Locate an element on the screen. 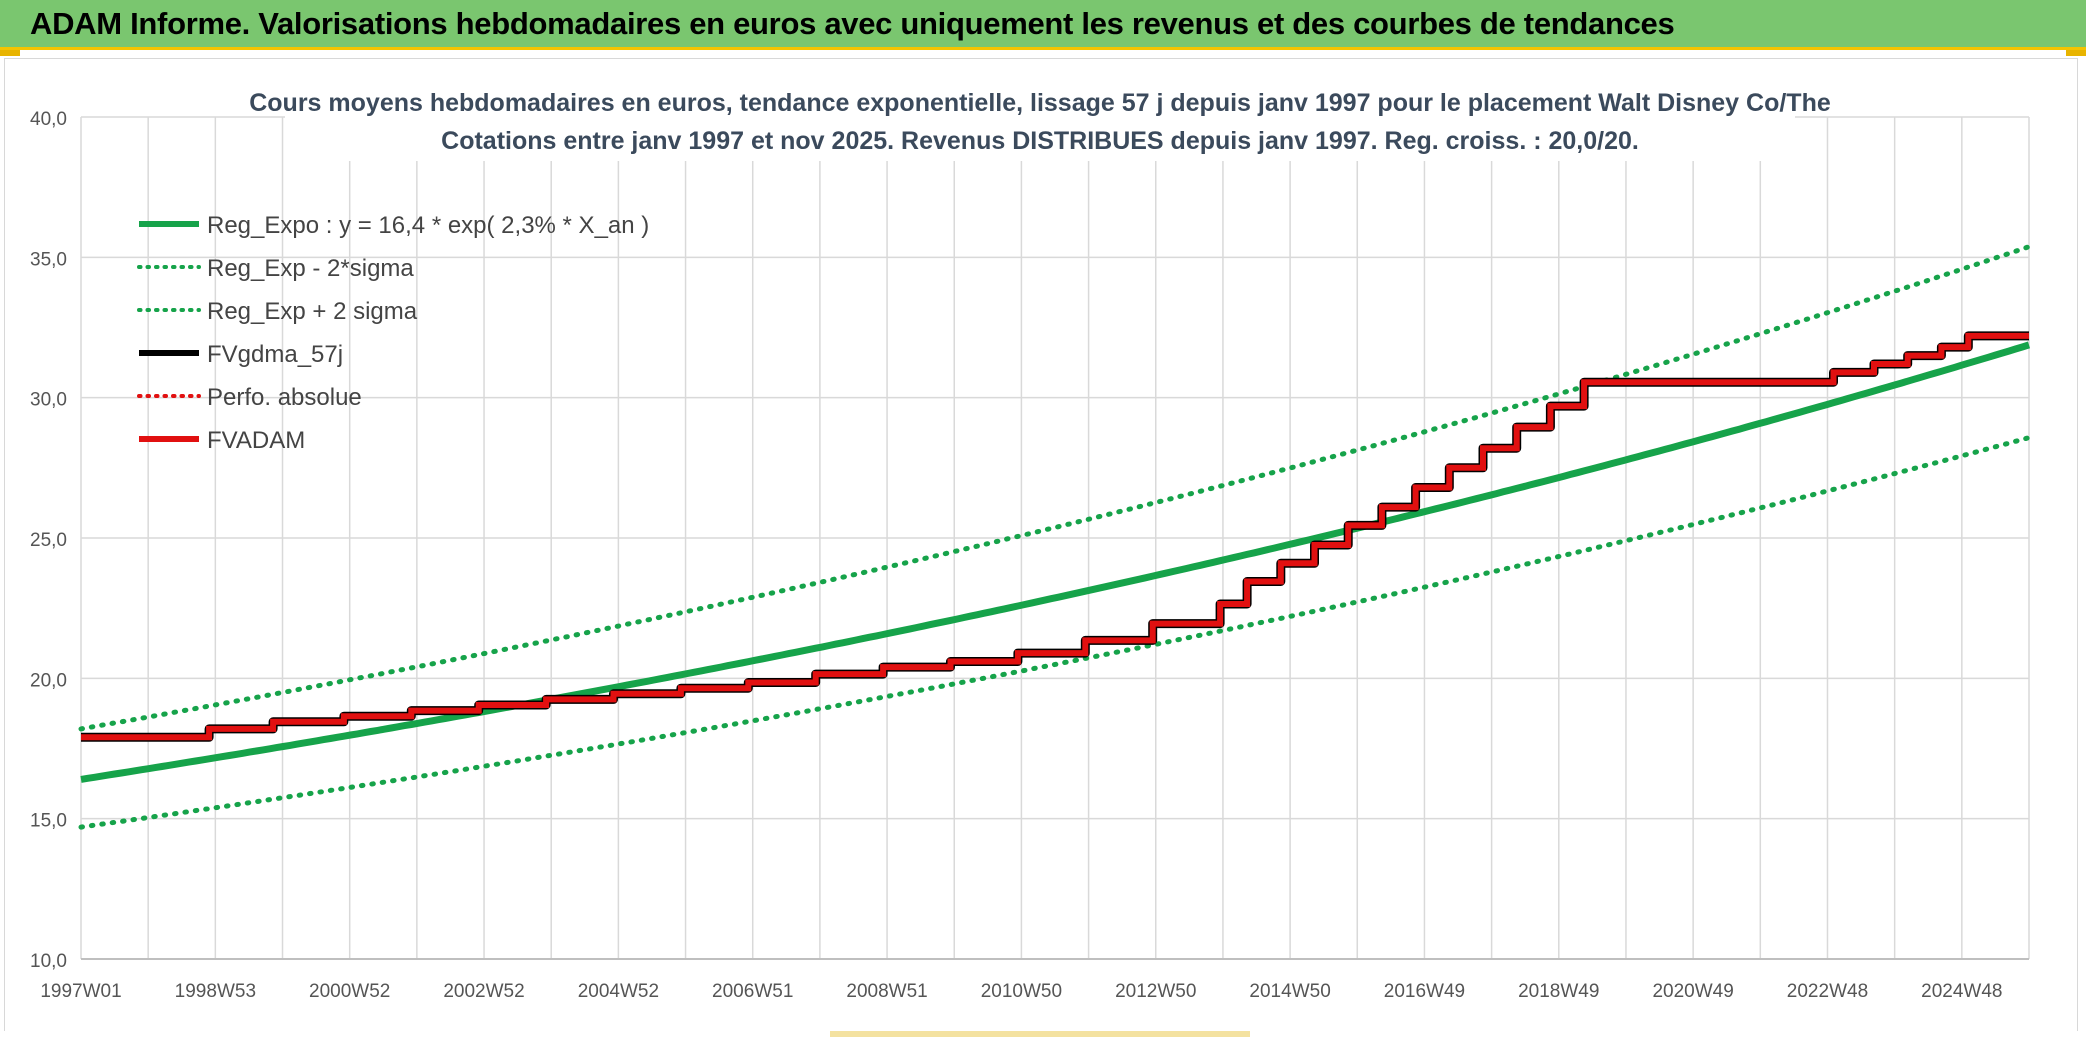  legend-fvadam-label: FVADAM is located at coordinates (256, 440).